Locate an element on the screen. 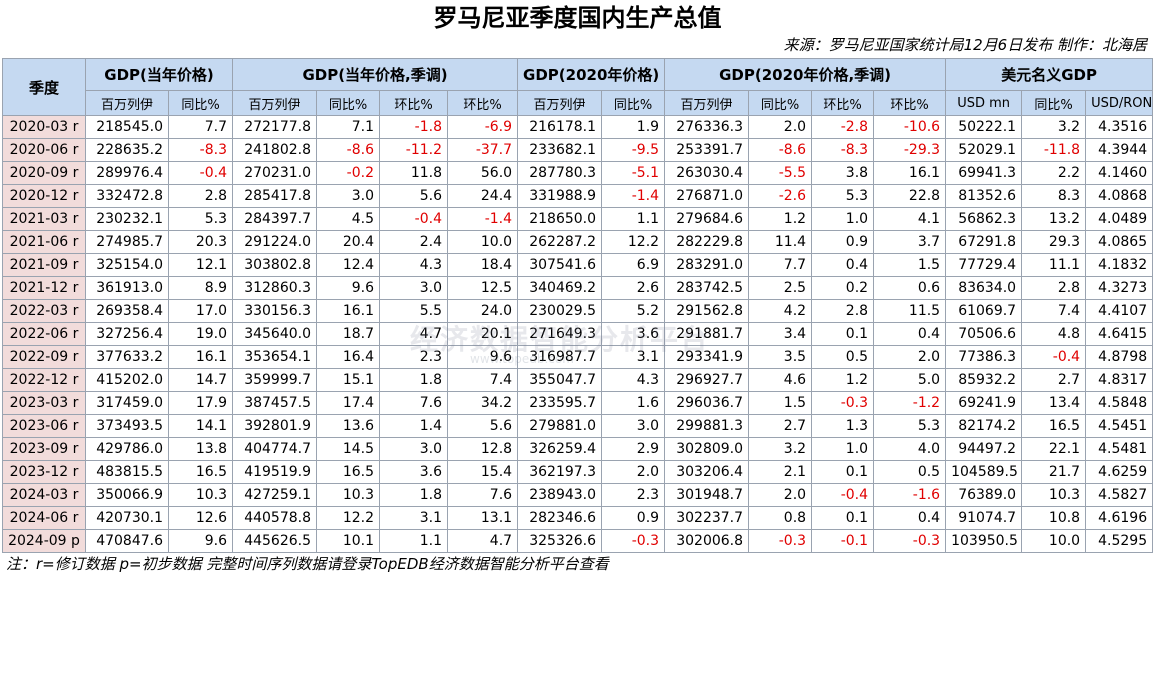 This screenshot has width=1155, height=684. value-cell: 2.2 is located at coordinates (1054, 173).